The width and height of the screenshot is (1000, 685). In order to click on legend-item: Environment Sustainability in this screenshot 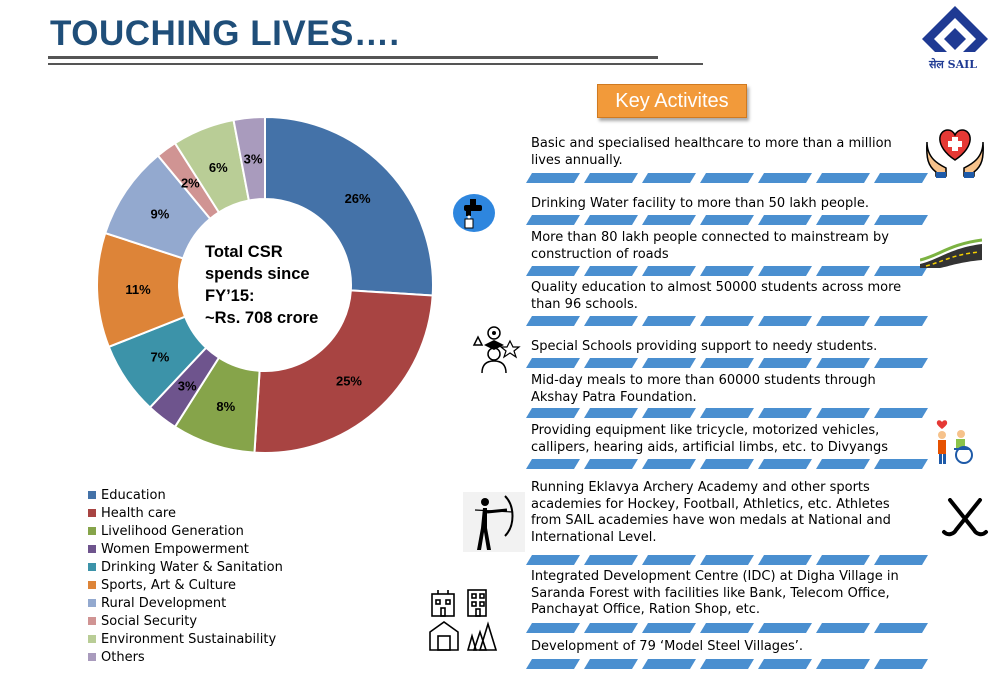, I will do `click(185, 639)`.